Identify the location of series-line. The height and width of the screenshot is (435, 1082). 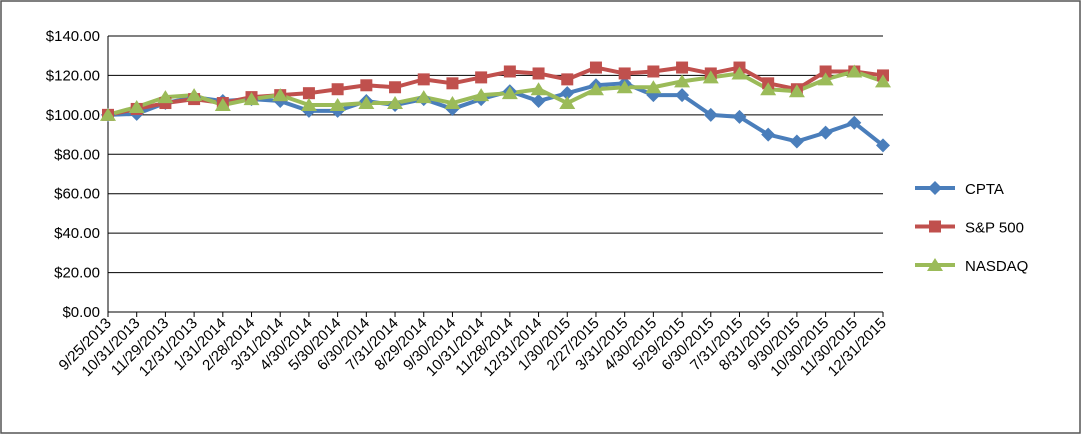
(495, 93).